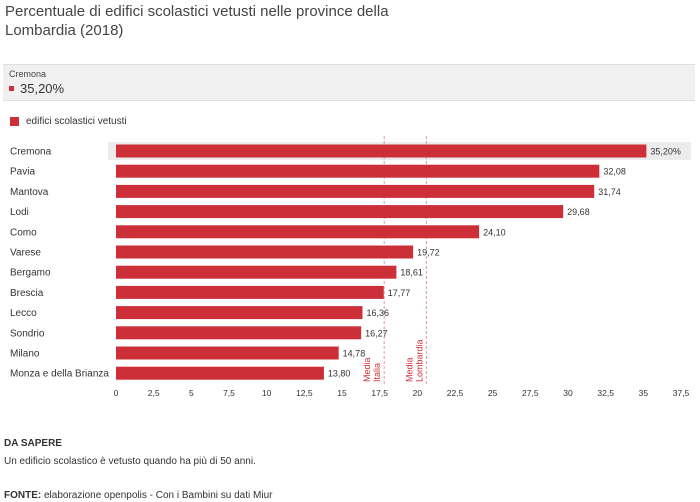  I want to click on category-label: Bergamo, so click(30, 273).